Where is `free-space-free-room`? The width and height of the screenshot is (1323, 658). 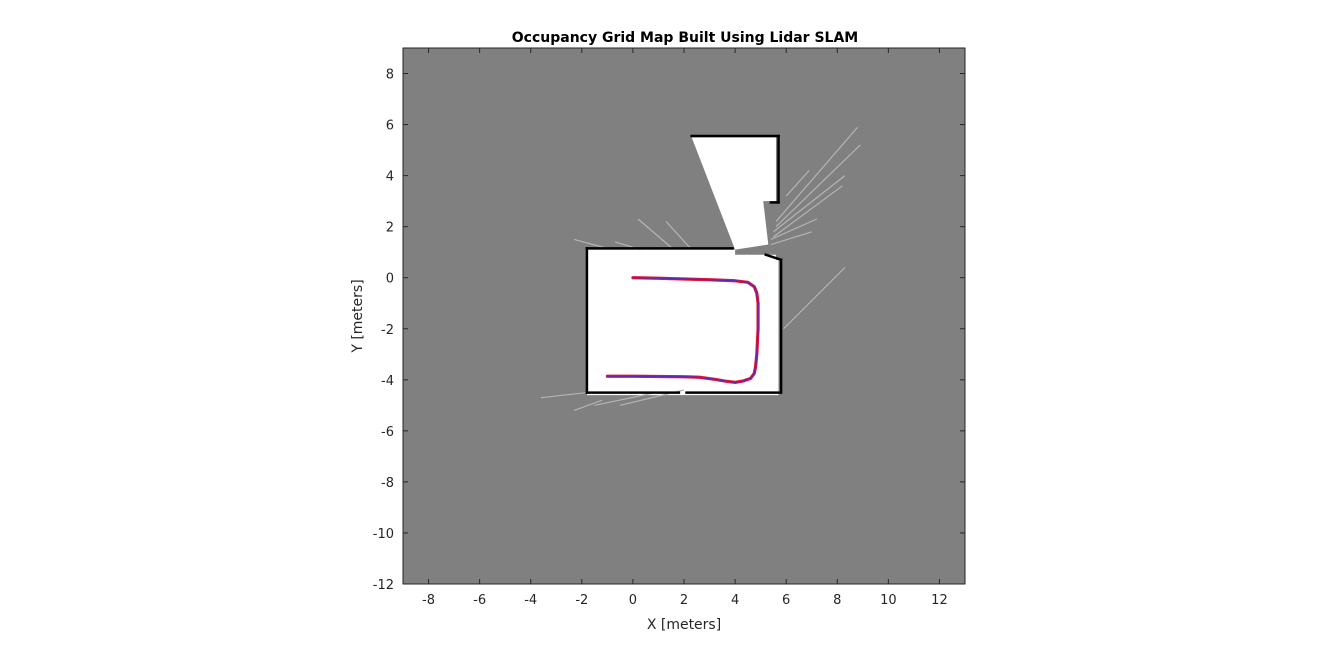 free-space-free-room is located at coordinates (682, 322).